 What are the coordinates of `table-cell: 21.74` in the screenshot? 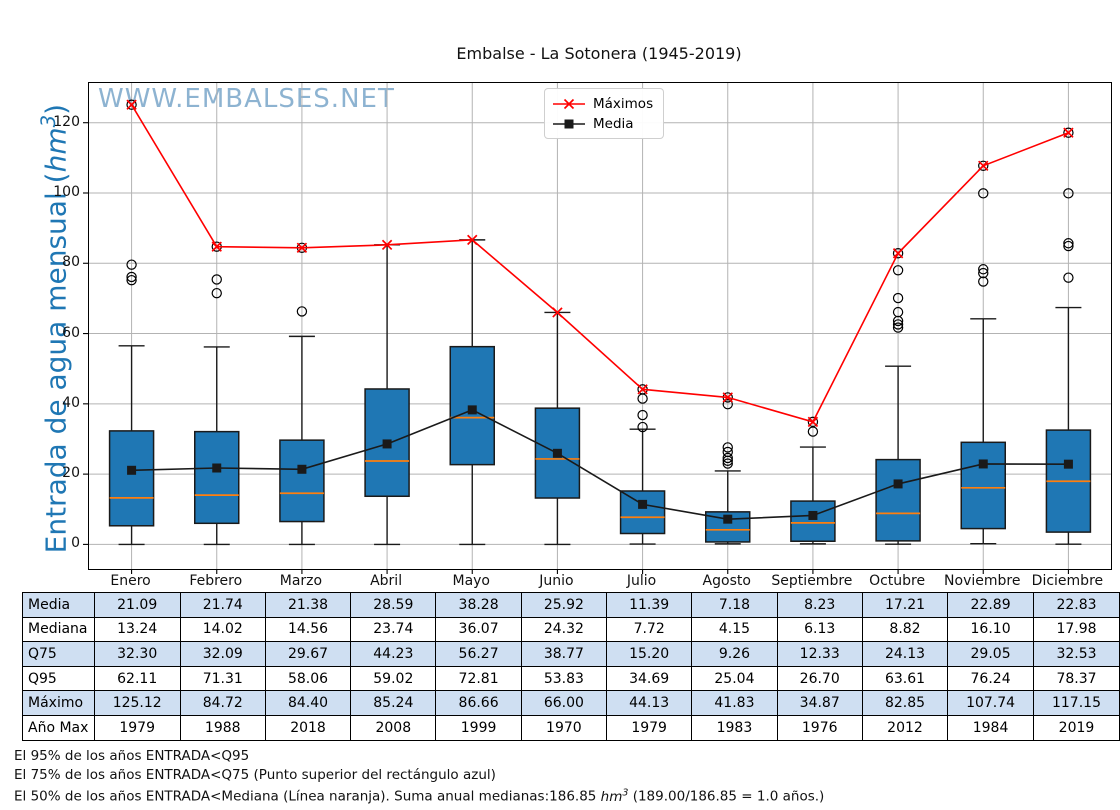 It's located at (222, 605).